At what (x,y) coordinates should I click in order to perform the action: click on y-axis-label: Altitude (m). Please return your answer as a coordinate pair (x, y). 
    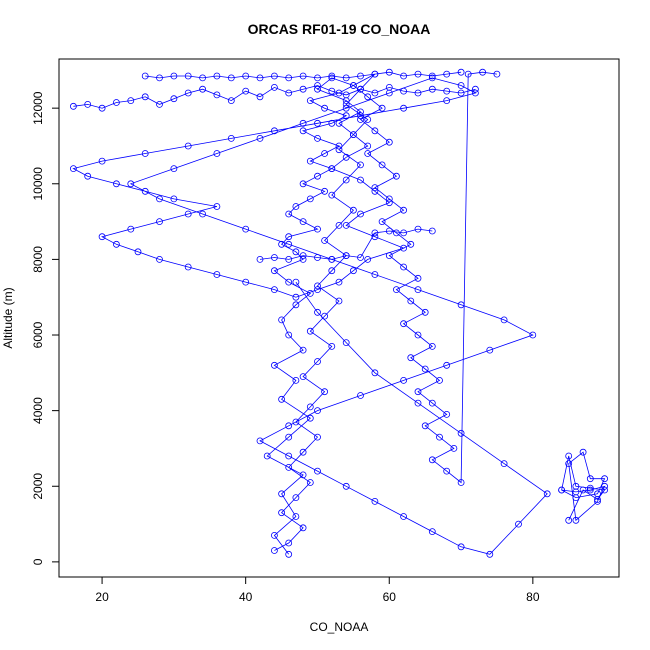
    Looking at the image, I should click on (8, 317).